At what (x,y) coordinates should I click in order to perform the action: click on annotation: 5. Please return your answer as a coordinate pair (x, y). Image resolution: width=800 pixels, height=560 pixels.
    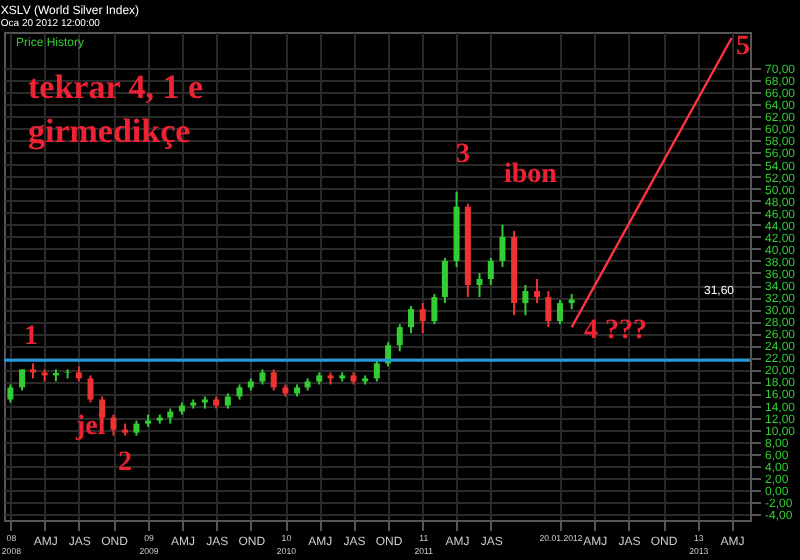
    Looking at the image, I should click on (743, 47).